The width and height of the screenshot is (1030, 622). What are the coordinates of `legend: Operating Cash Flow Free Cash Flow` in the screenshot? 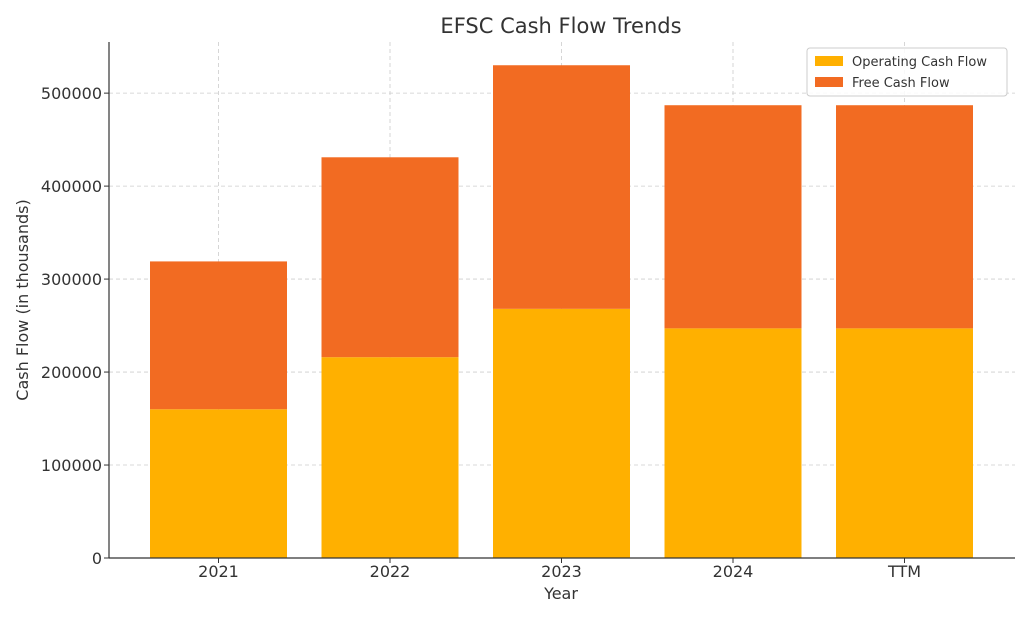 It's located at (907, 72).